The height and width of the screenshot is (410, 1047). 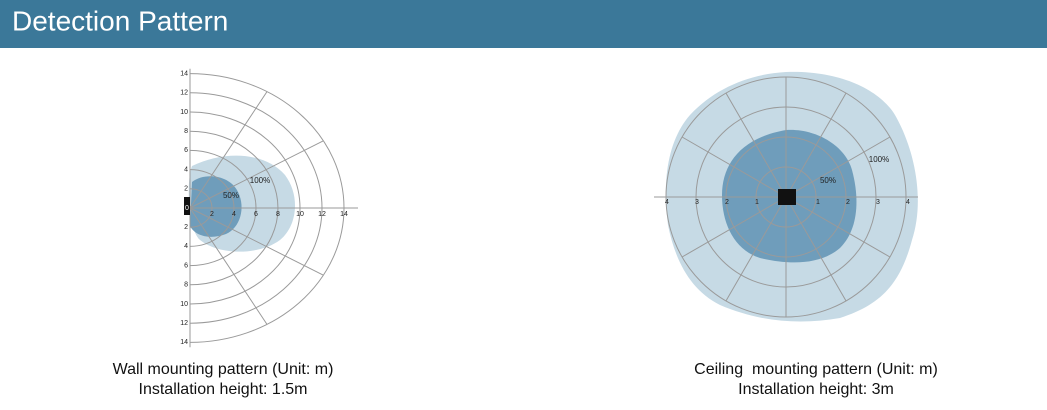 What do you see at coordinates (120, 20) in the screenshot?
I see `header-title: Detection Pattern` at bounding box center [120, 20].